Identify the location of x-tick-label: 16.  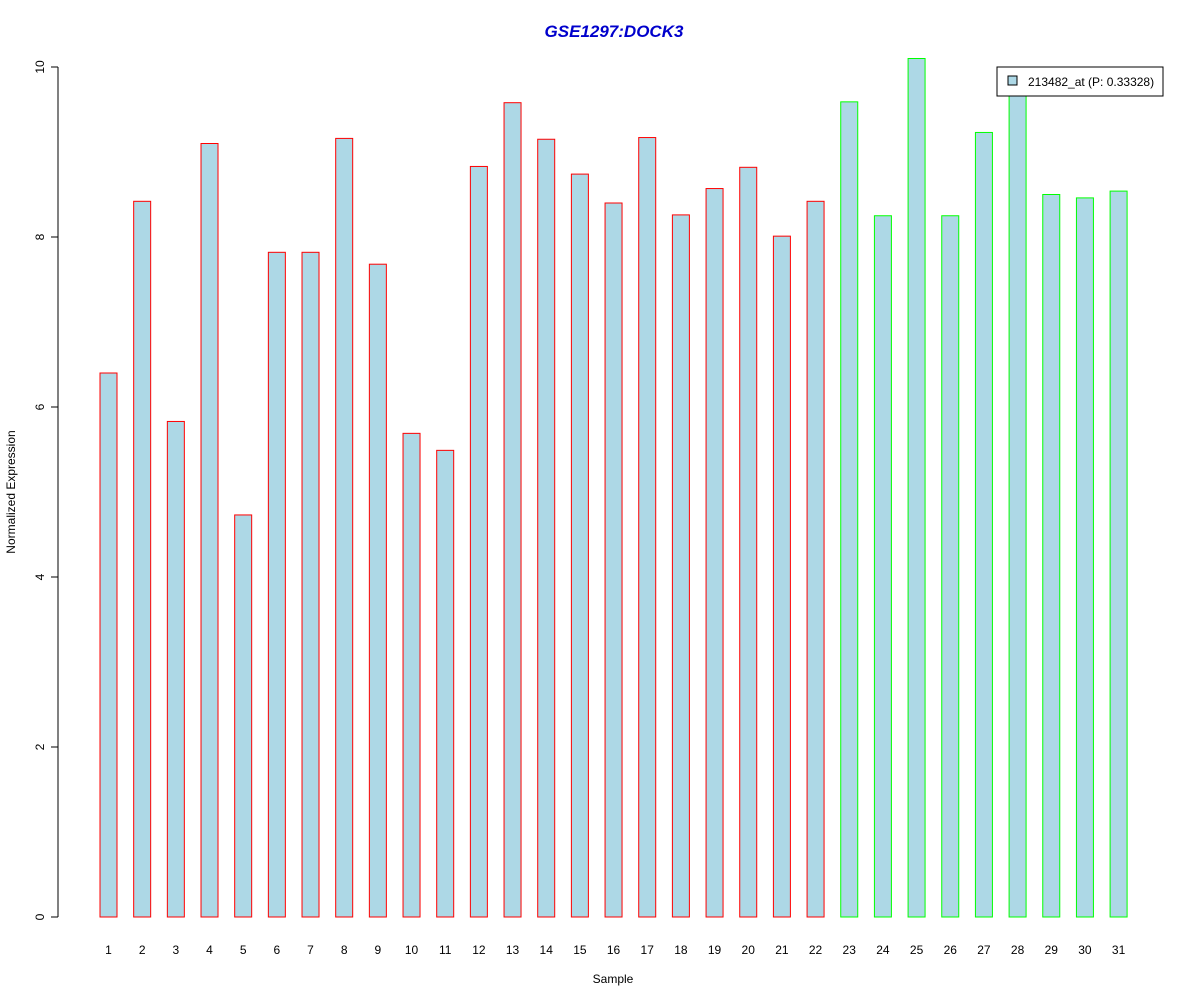
(614, 950).